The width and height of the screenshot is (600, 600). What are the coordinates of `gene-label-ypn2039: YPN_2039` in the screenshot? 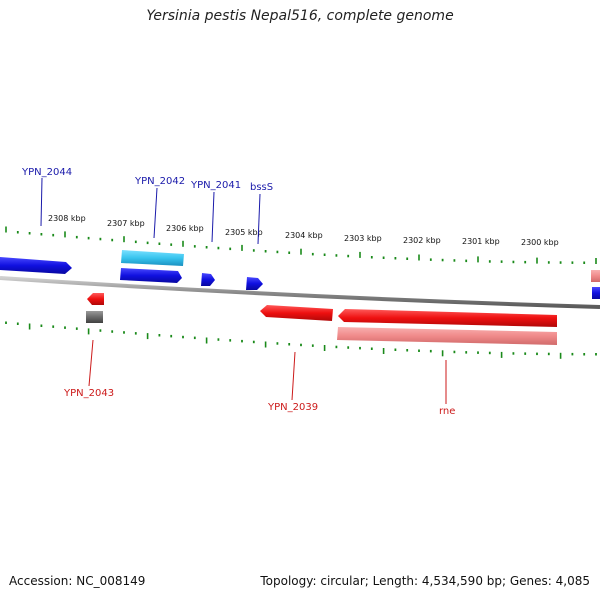 It's located at (292, 407).